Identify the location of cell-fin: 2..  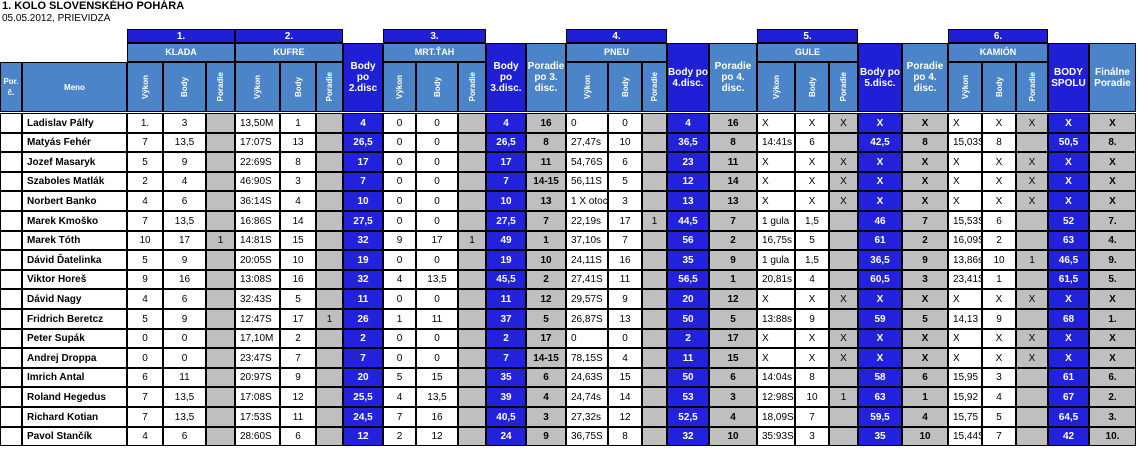
(1112, 397).